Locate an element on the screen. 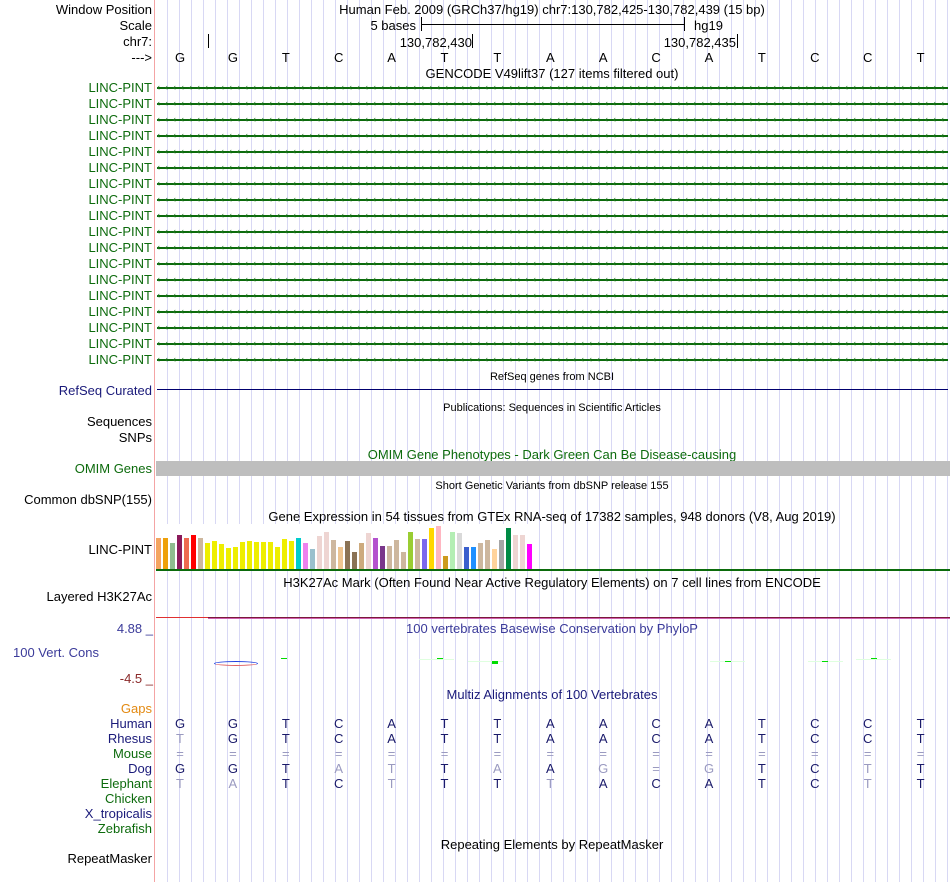 The height and width of the screenshot is (882, 950). species-label: Mouse is located at coordinates (132, 753).